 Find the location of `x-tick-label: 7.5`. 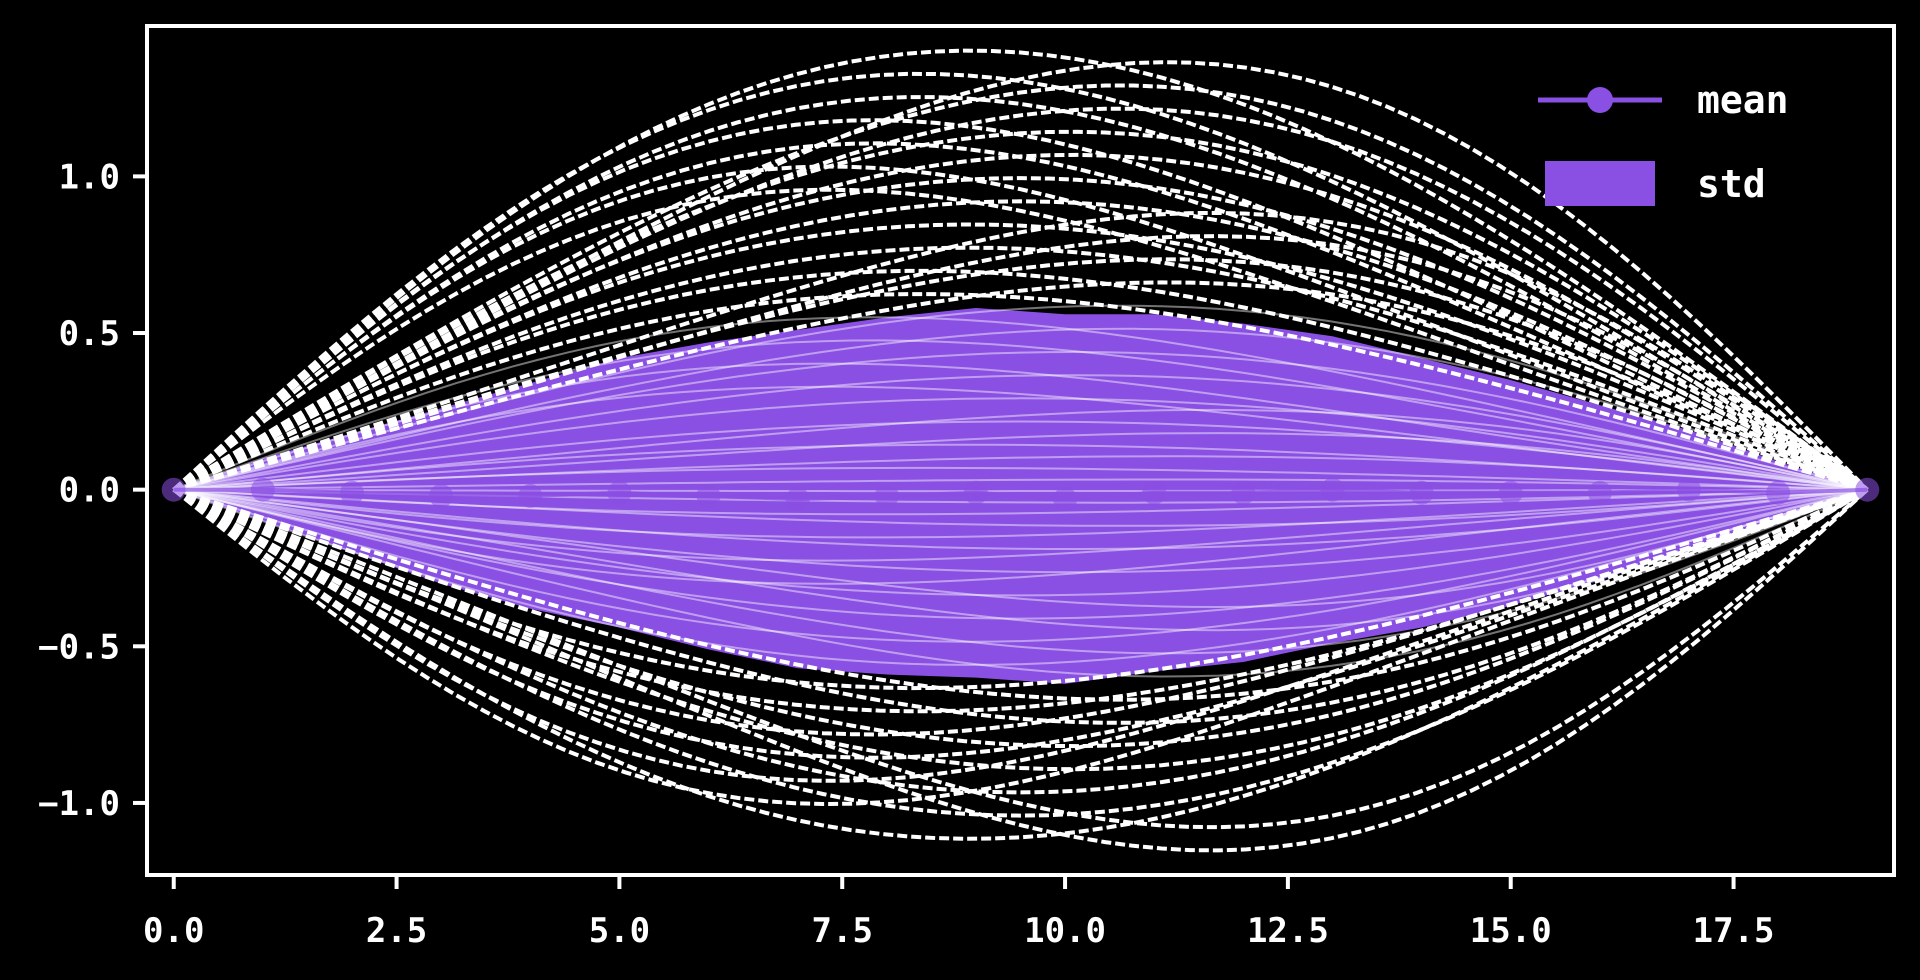

x-tick-label: 7.5 is located at coordinates (842, 931).